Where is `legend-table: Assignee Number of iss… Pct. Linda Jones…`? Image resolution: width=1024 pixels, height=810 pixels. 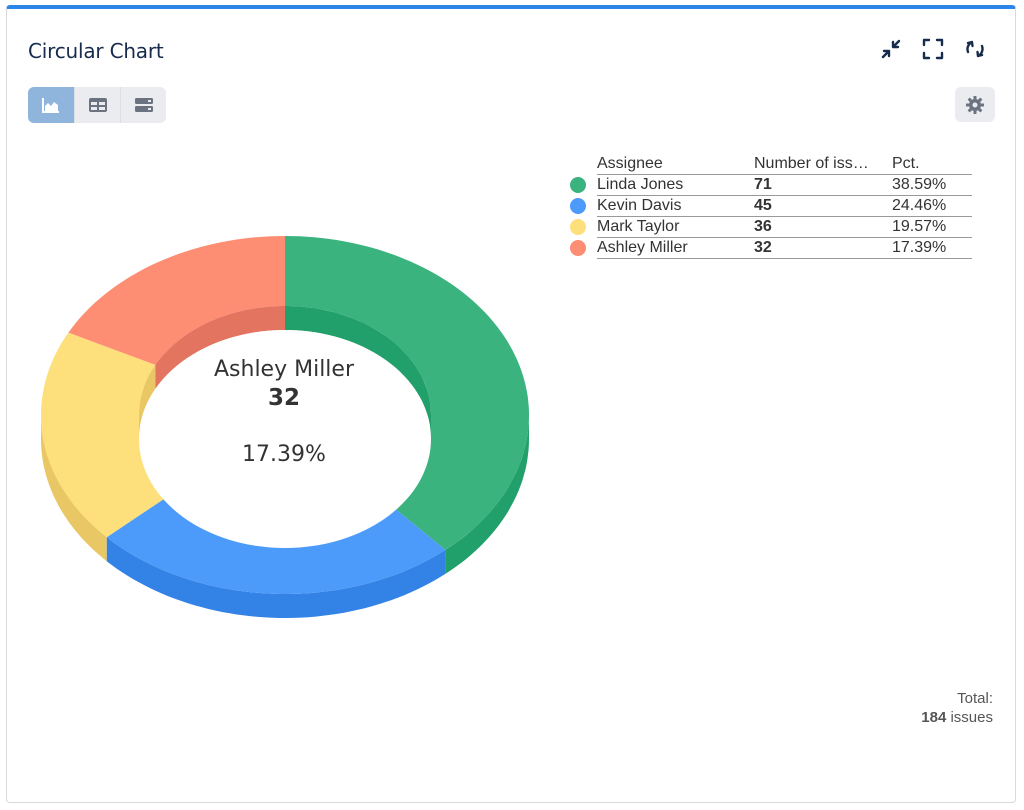 legend-table: Assignee Number of iss… Pct. Linda Jones… is located at coordinates (769, 206).